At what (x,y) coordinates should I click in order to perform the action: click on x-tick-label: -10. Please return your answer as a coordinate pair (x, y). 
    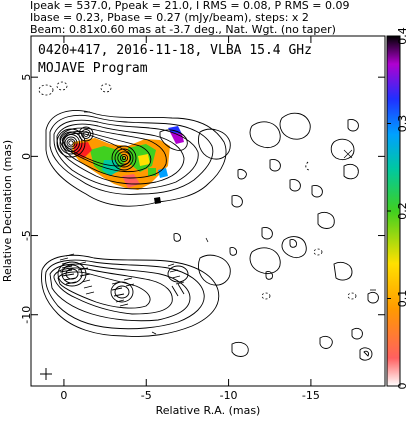
    Looking at the image, I should click on (229, 395).